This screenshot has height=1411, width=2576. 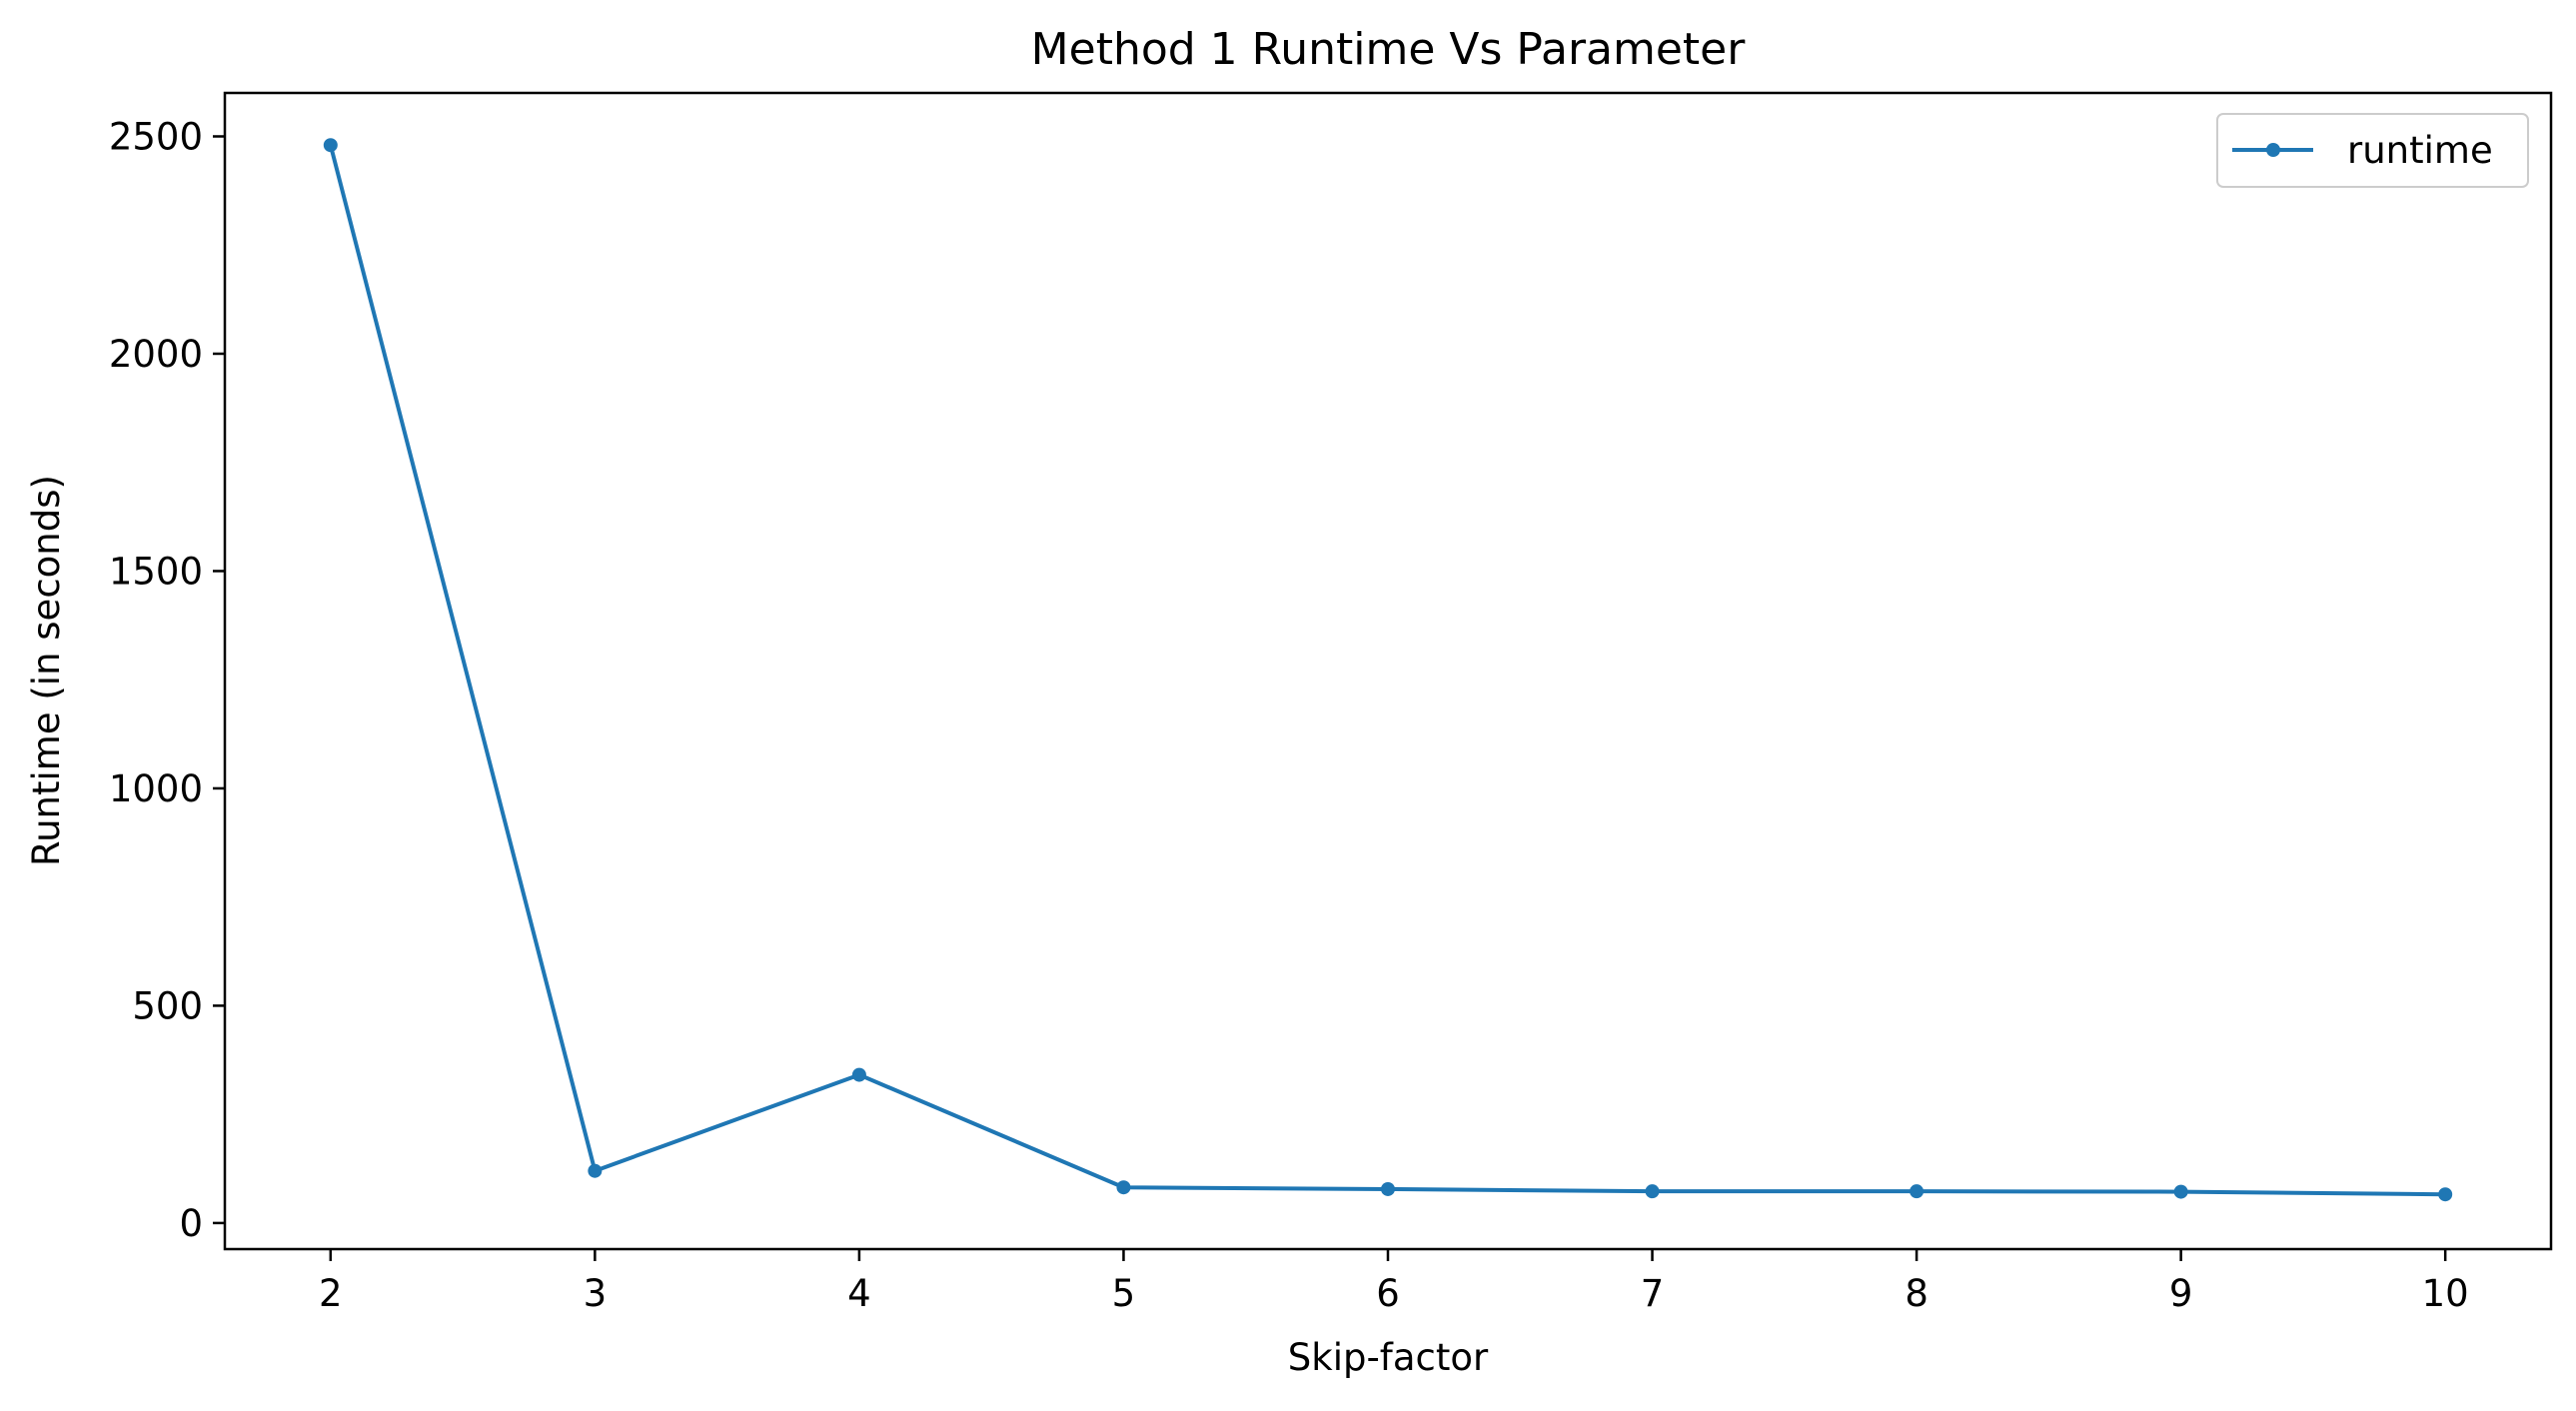 What do you see at coordinates (156, 354) in the screenshot?
I see `y-tick-label: 2000` at bounding box center [156, 354].